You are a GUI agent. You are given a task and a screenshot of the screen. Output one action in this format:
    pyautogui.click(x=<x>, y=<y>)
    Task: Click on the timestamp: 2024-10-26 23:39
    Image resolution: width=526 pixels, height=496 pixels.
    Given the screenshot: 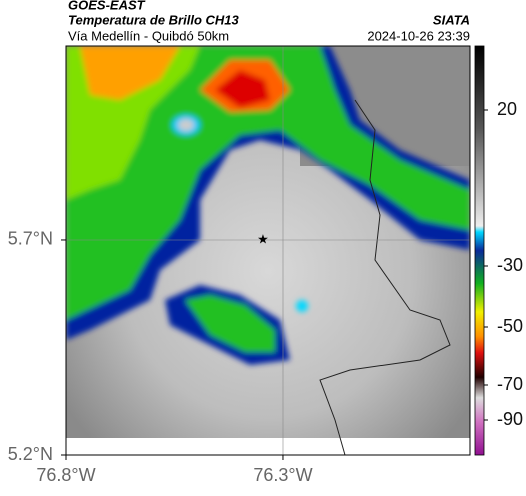 What is the action you would take?
    pyautogui.click(x=418, y=35)
    